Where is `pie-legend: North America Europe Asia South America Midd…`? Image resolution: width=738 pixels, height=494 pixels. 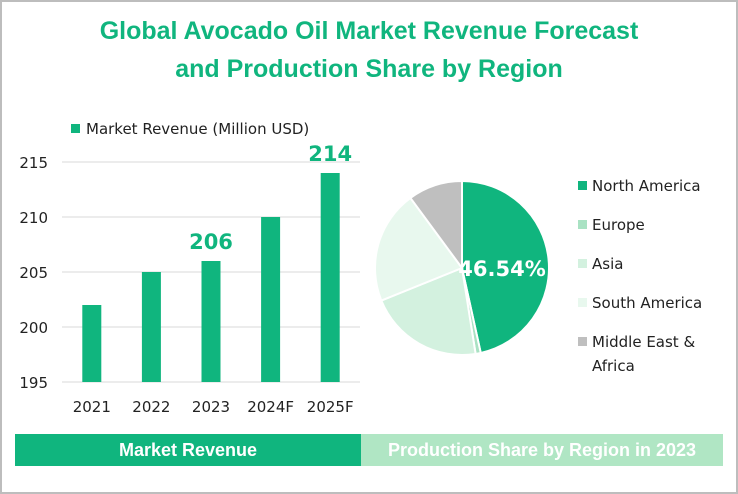
pie-legend: North America Europe Asia South America Midd… is located at coordinates (650, 274).